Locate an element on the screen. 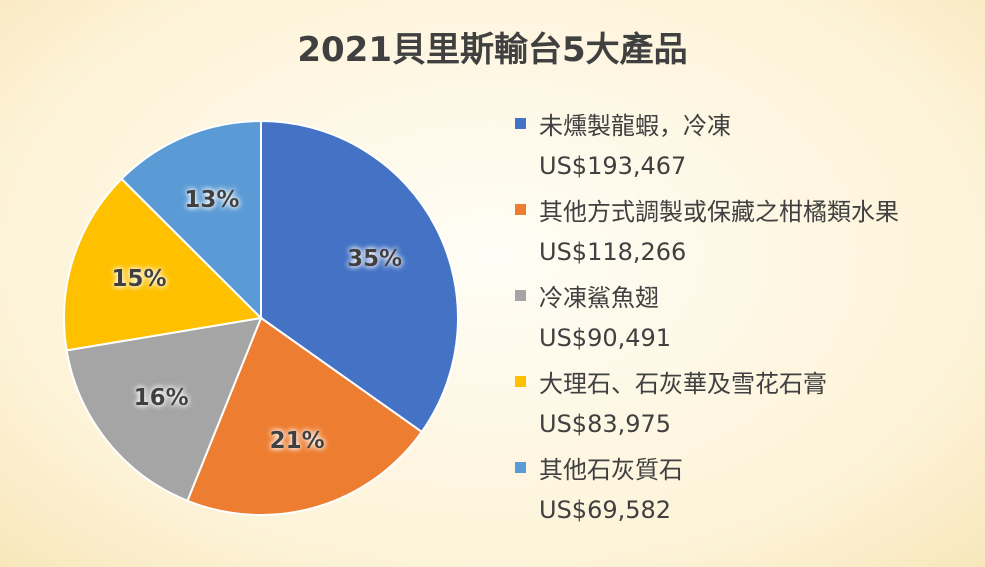 Image resolution: width=985 pixels, height=567 pixels. legend-value: US$118,266 is located at coordinates (613, 252).